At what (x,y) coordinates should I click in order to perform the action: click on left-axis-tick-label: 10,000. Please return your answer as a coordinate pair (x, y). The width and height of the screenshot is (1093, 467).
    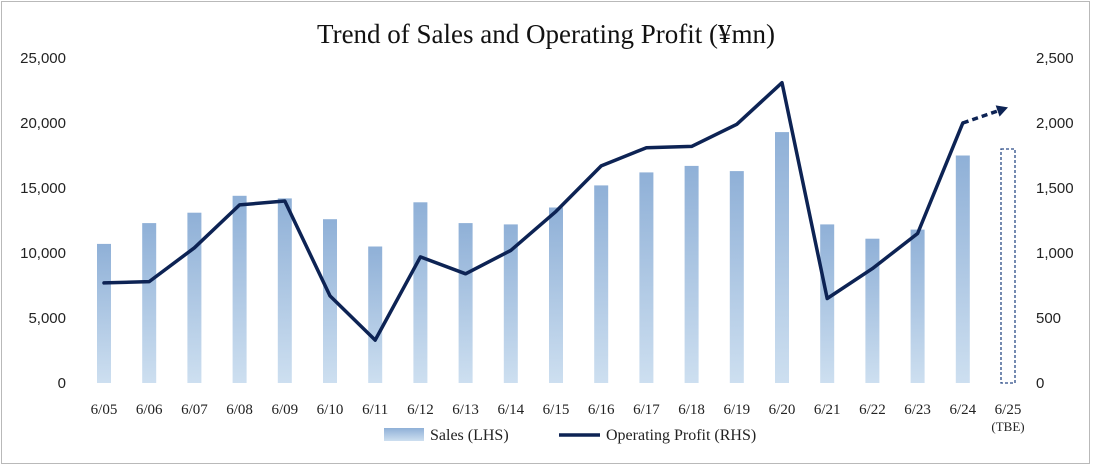
    Looking at the image, I should click on (43, 253).